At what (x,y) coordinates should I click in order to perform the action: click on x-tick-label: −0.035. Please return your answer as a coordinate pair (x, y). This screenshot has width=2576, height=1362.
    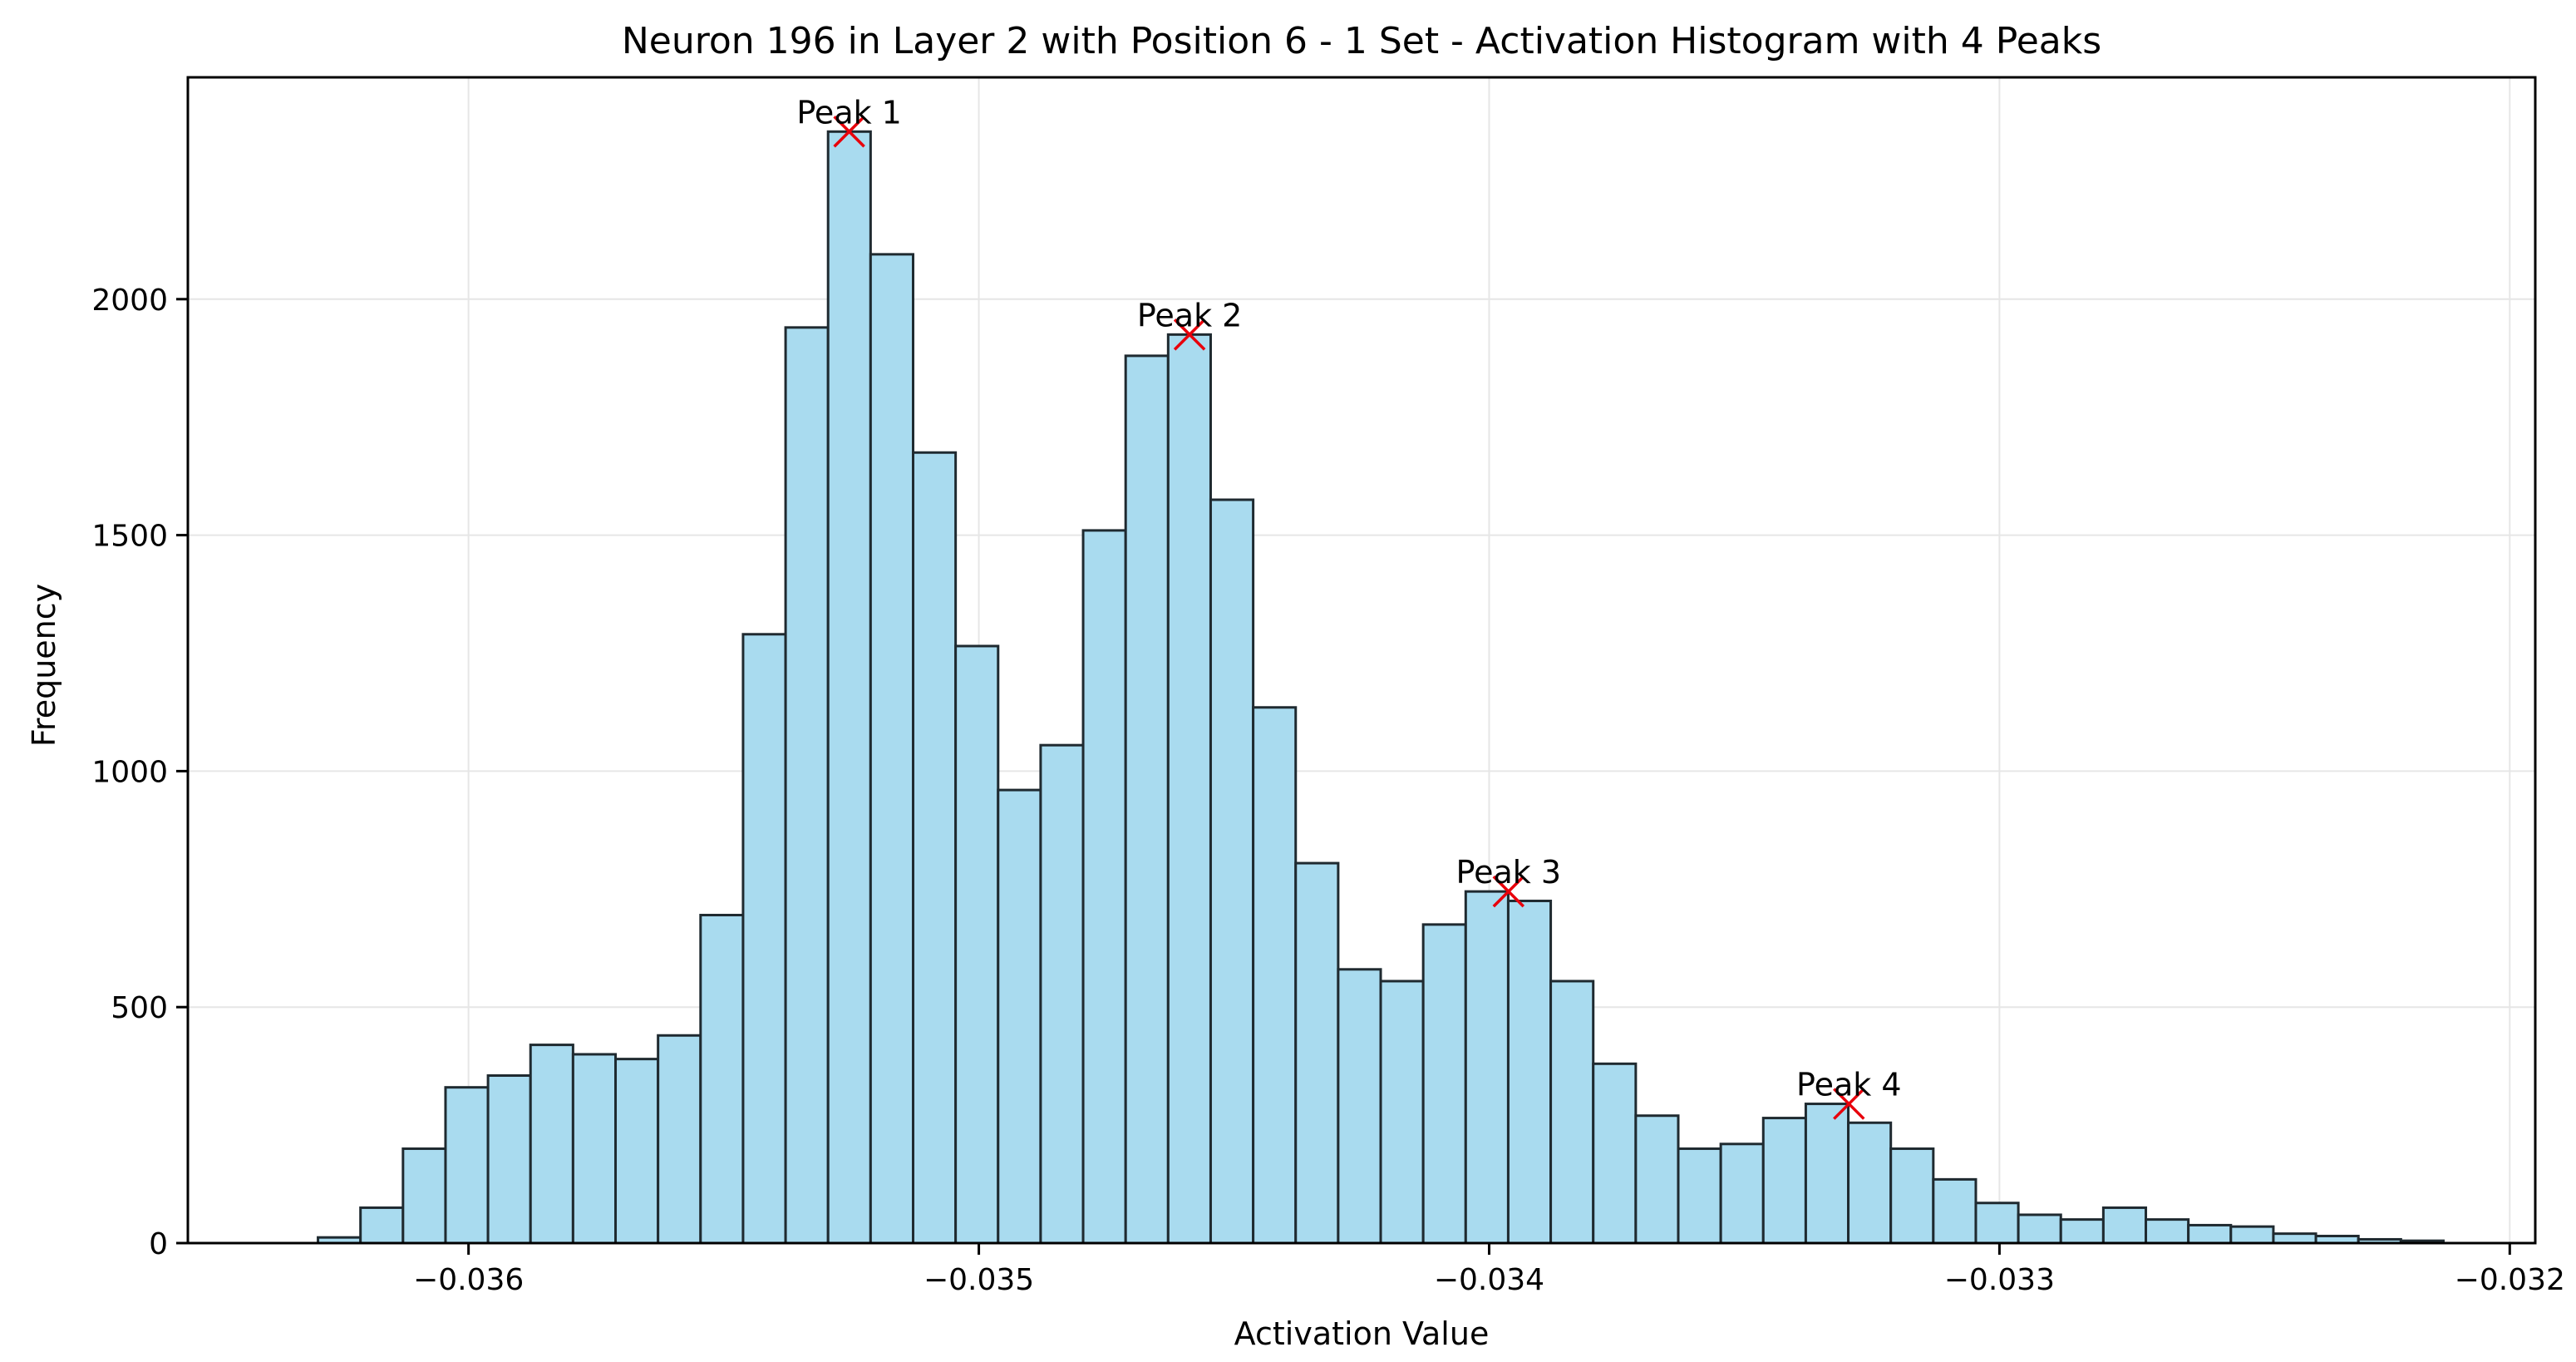
    Looking at the image, I should click on (979, 1280).